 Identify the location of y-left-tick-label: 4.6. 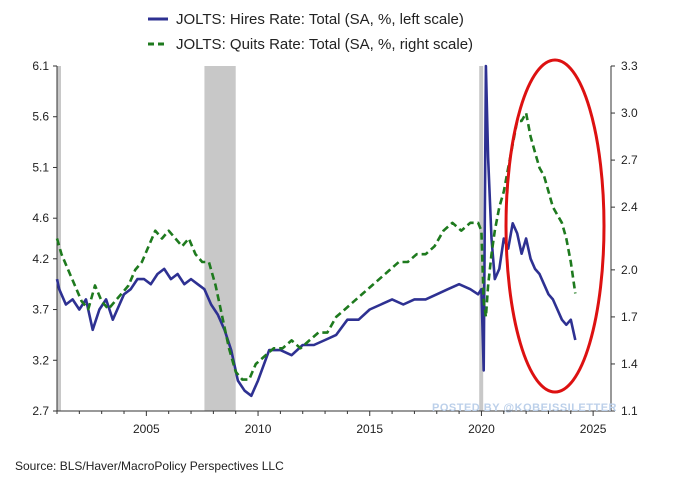
(40, 218).